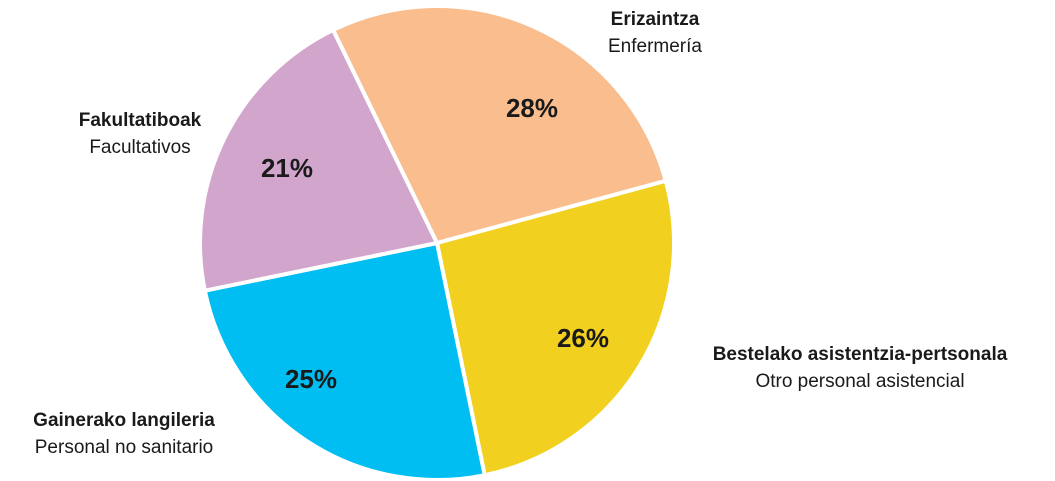  Describe the element at coordinates (655, 19) in the screenshot. I see `slice-label: Erizaintza` at that location.